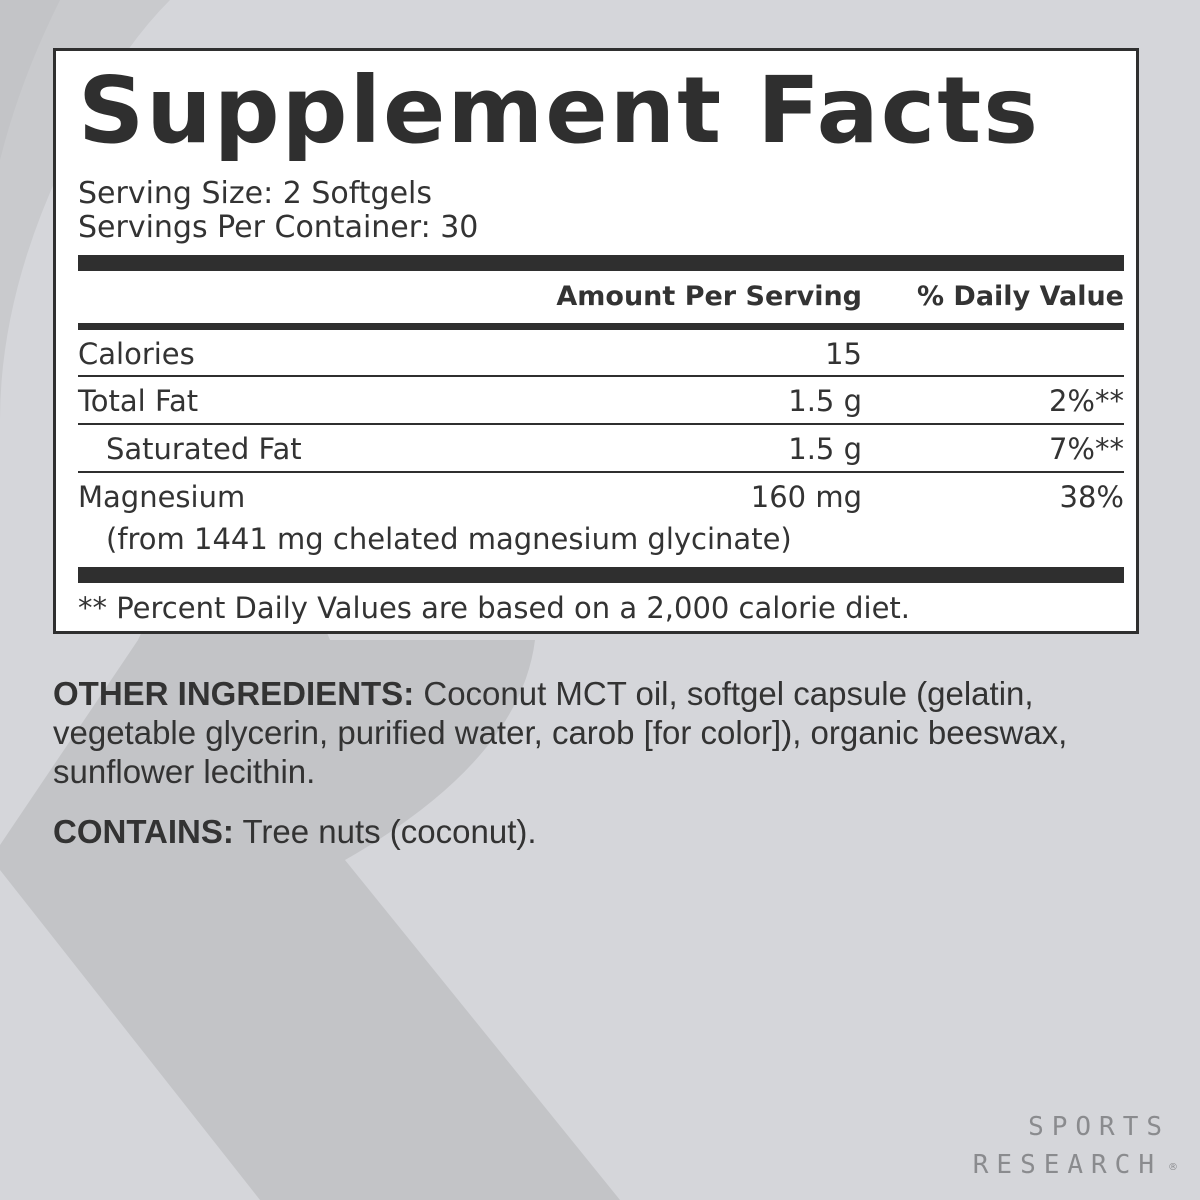 This screenshot has width=1200, height=1200. Describe the element at coordinates (1086, 401) in the screenshot. I see `row-dv: 2%**` at that location.